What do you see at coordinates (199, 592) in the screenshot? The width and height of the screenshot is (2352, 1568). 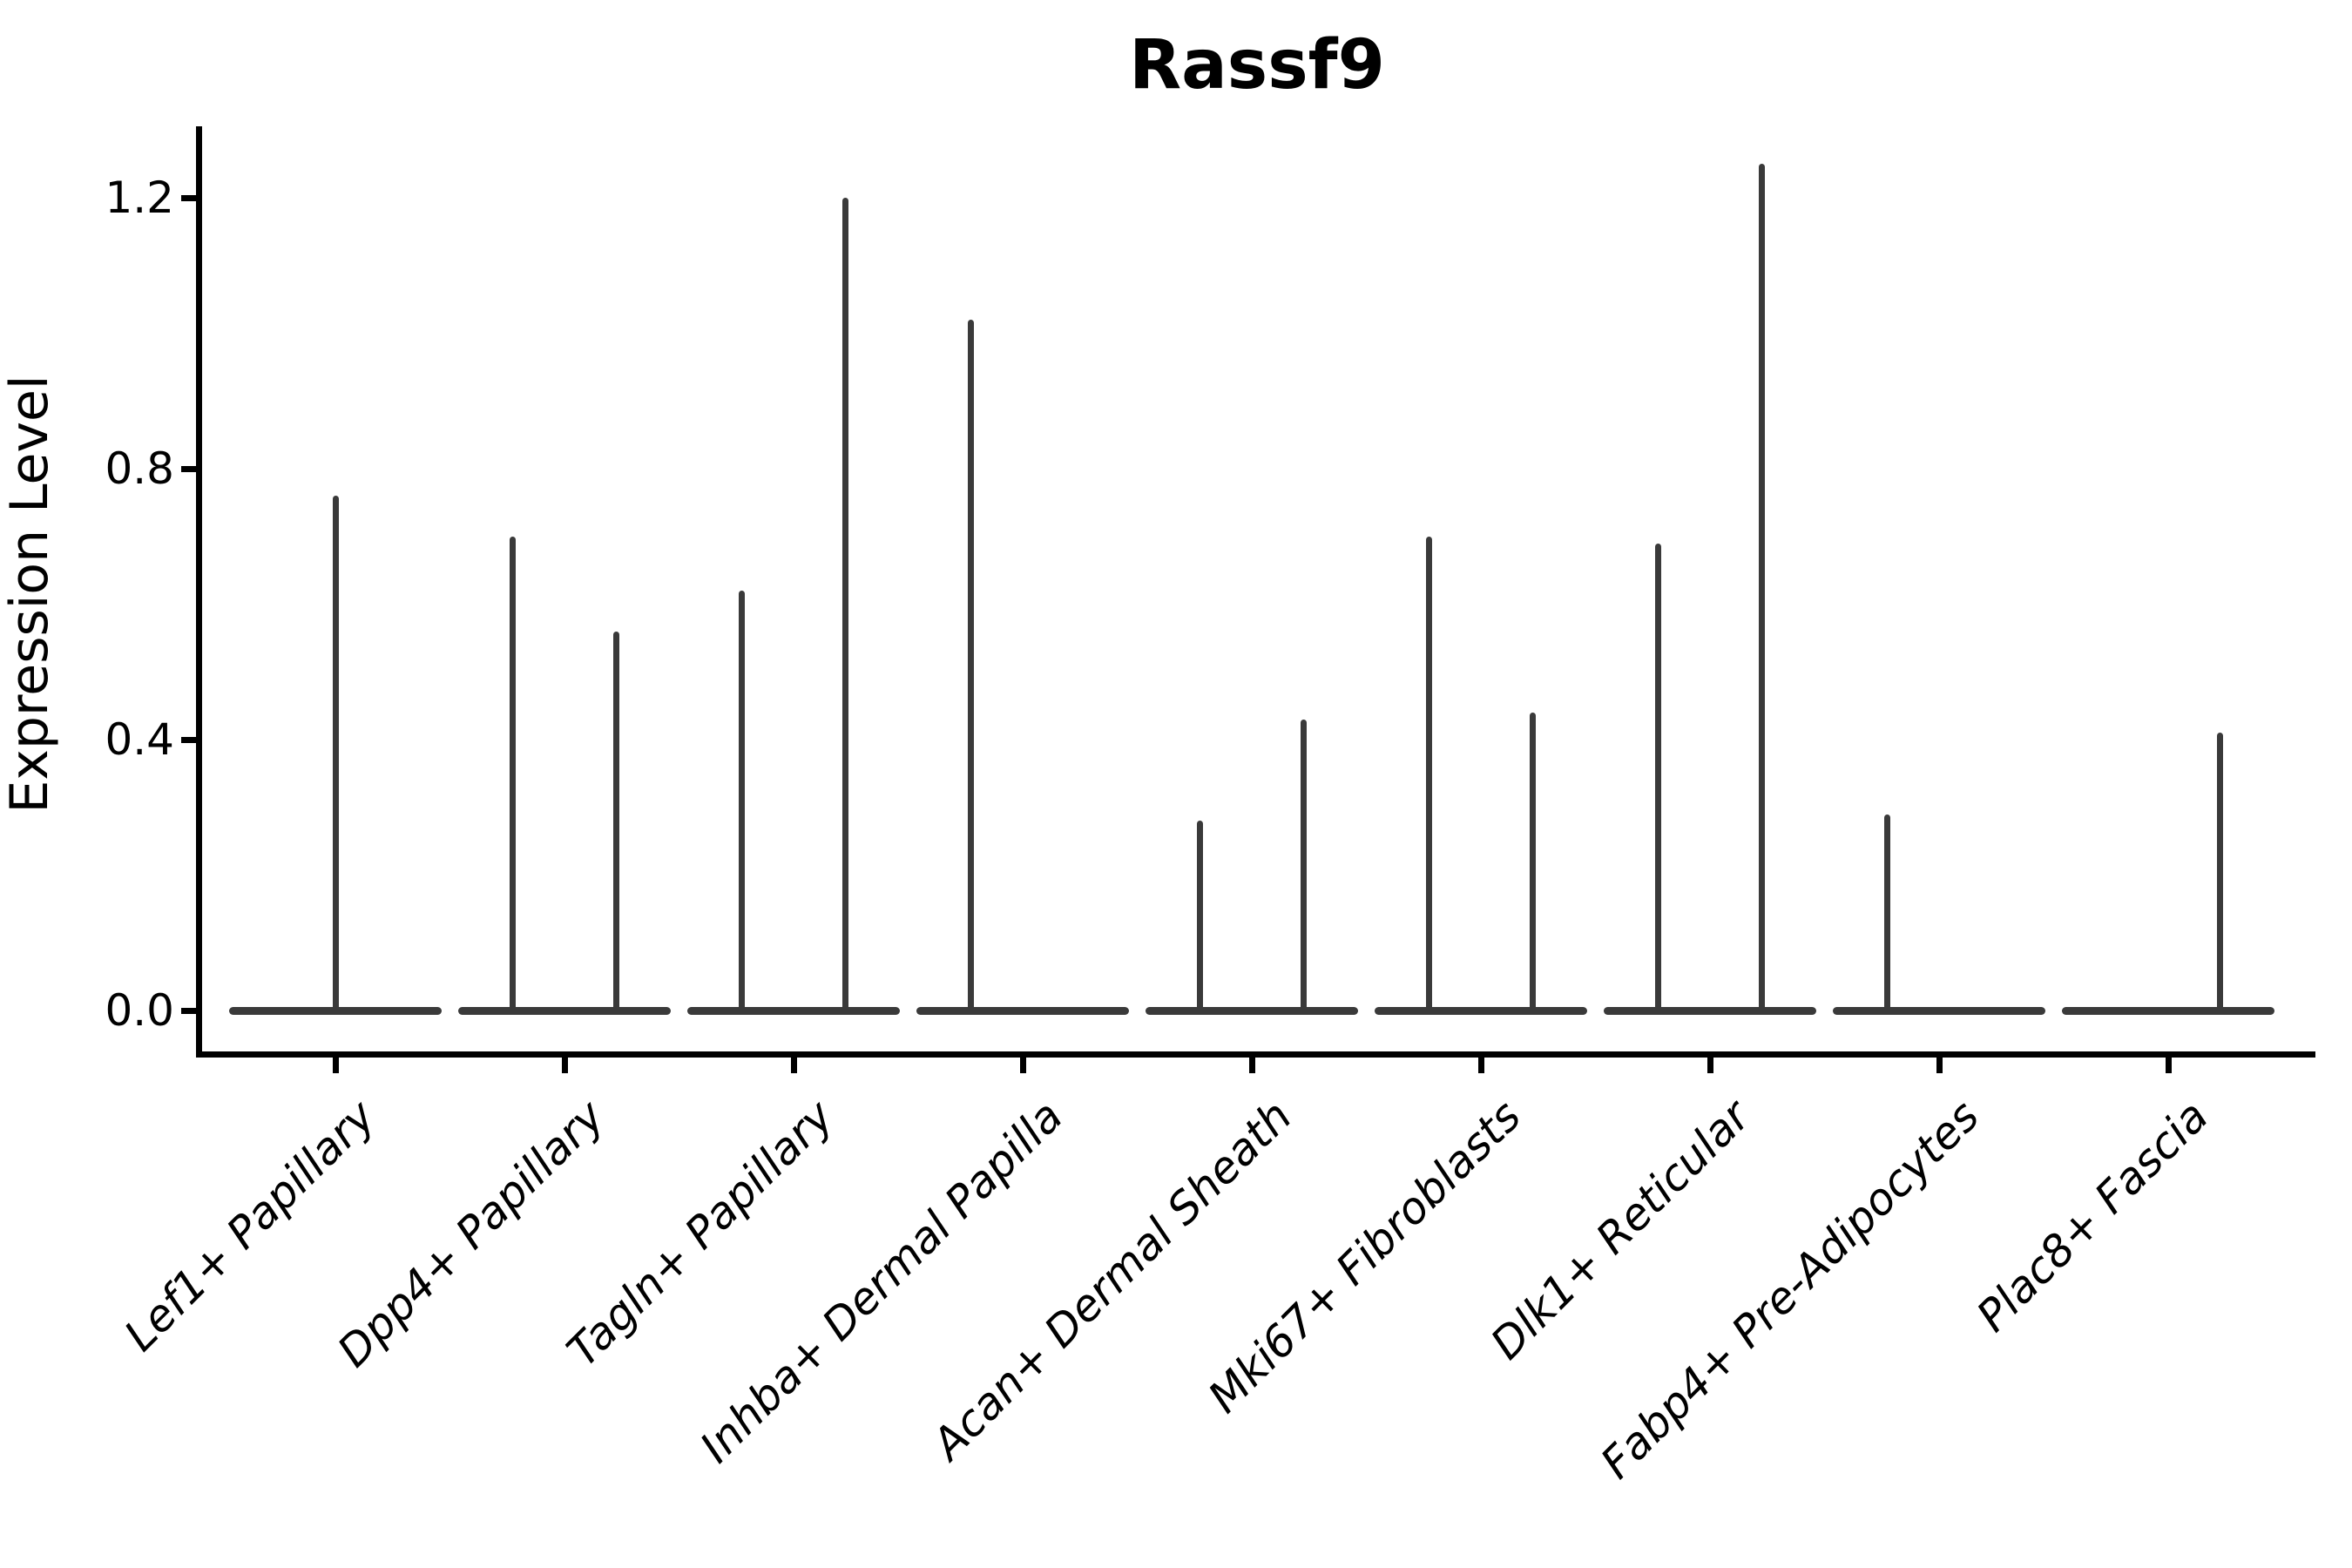 I see `y-axis-spine` at bounding box center [199, 592].